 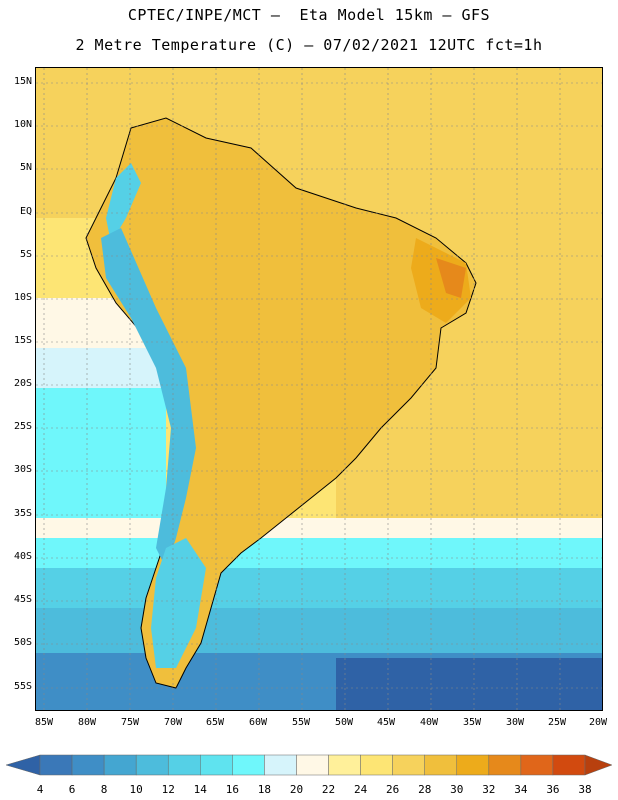 What do you see at coordinates (104, 789) in the screenshot?
I see `colorbar-label: 8` at bounding box center [104, 789].